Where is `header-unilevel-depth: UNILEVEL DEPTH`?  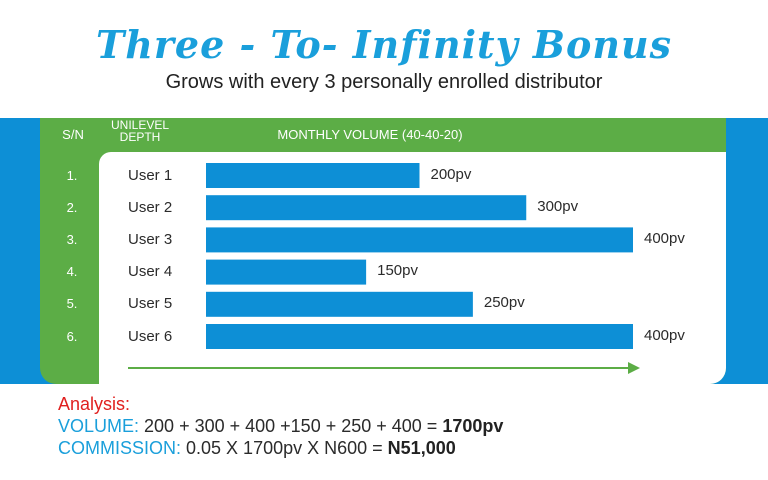 header-unilevel-depth: UNILEVEL DEPTH is located at coordinates (140, 131).